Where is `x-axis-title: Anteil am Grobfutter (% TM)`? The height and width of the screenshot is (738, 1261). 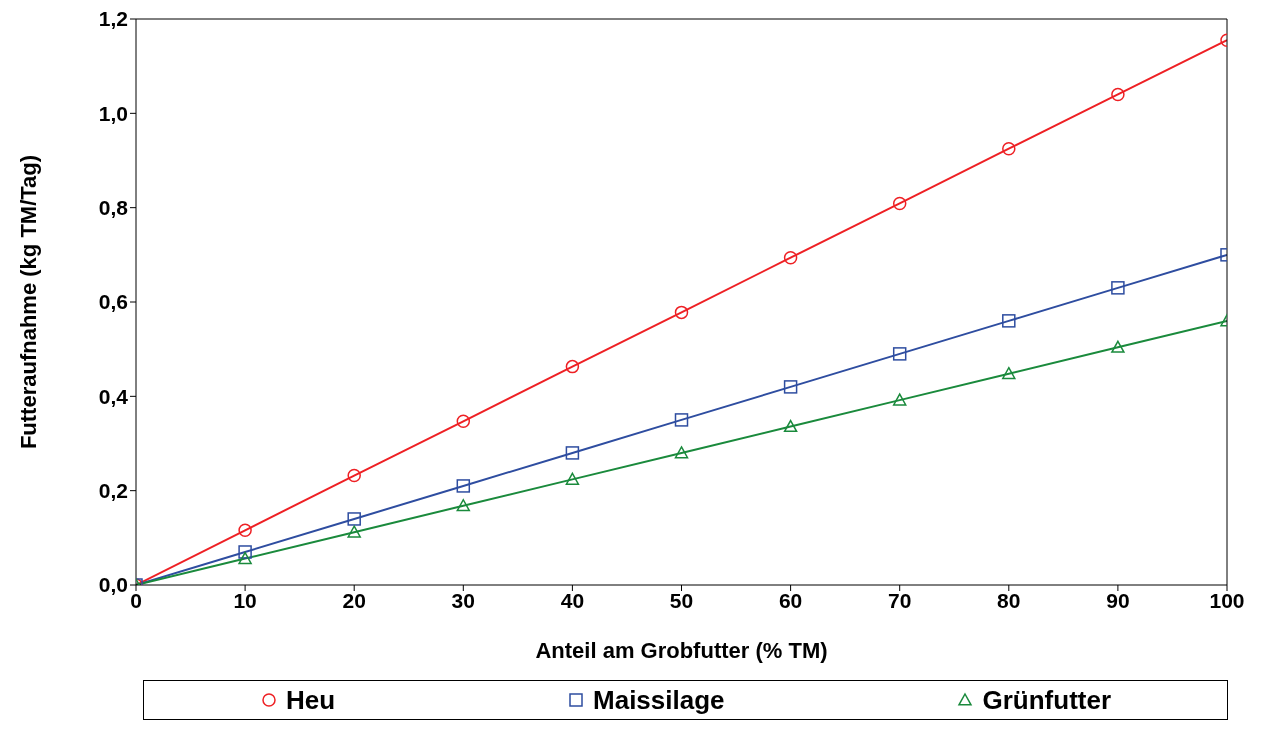
x-axis-title: Anteil am Grobfutter (% TM) is located at coordinates (681, 650).